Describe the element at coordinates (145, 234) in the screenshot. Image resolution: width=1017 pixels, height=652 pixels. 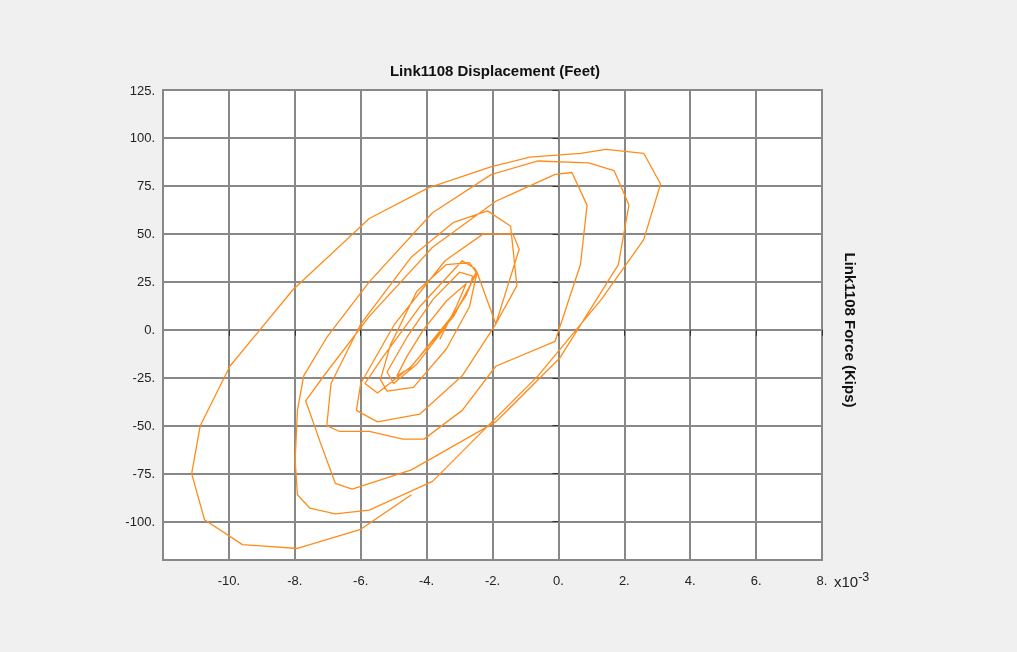
I see `y-tick-label: 50.` at that location.